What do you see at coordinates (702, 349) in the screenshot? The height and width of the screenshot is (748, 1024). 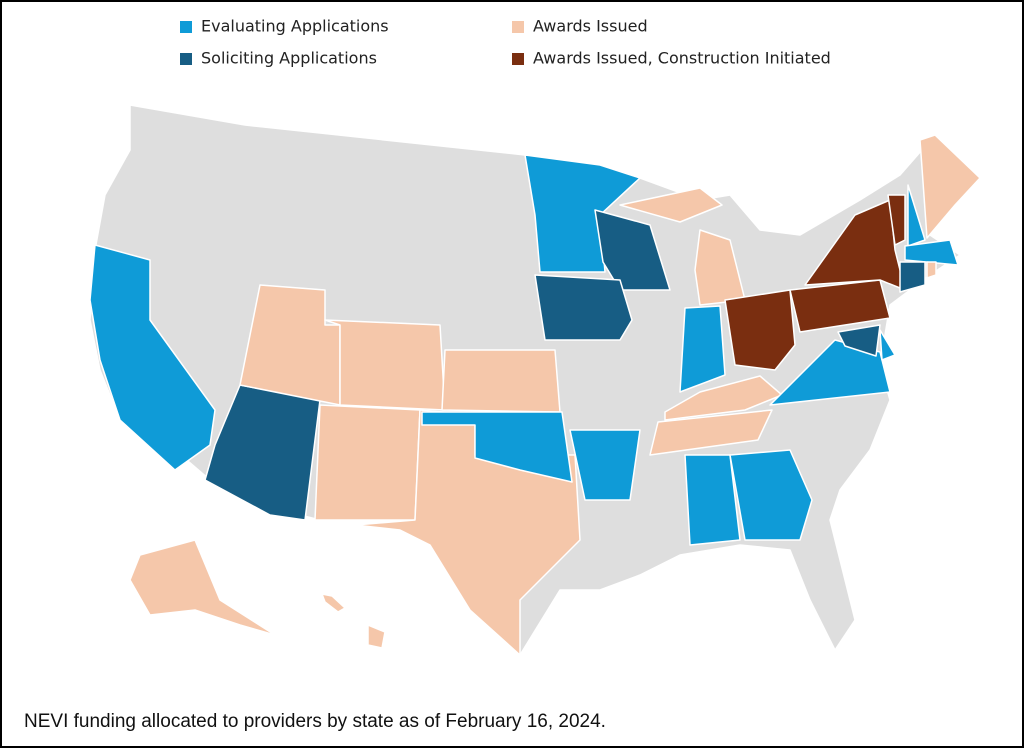 I see `state-indiana` at bounding box center [702, 349].